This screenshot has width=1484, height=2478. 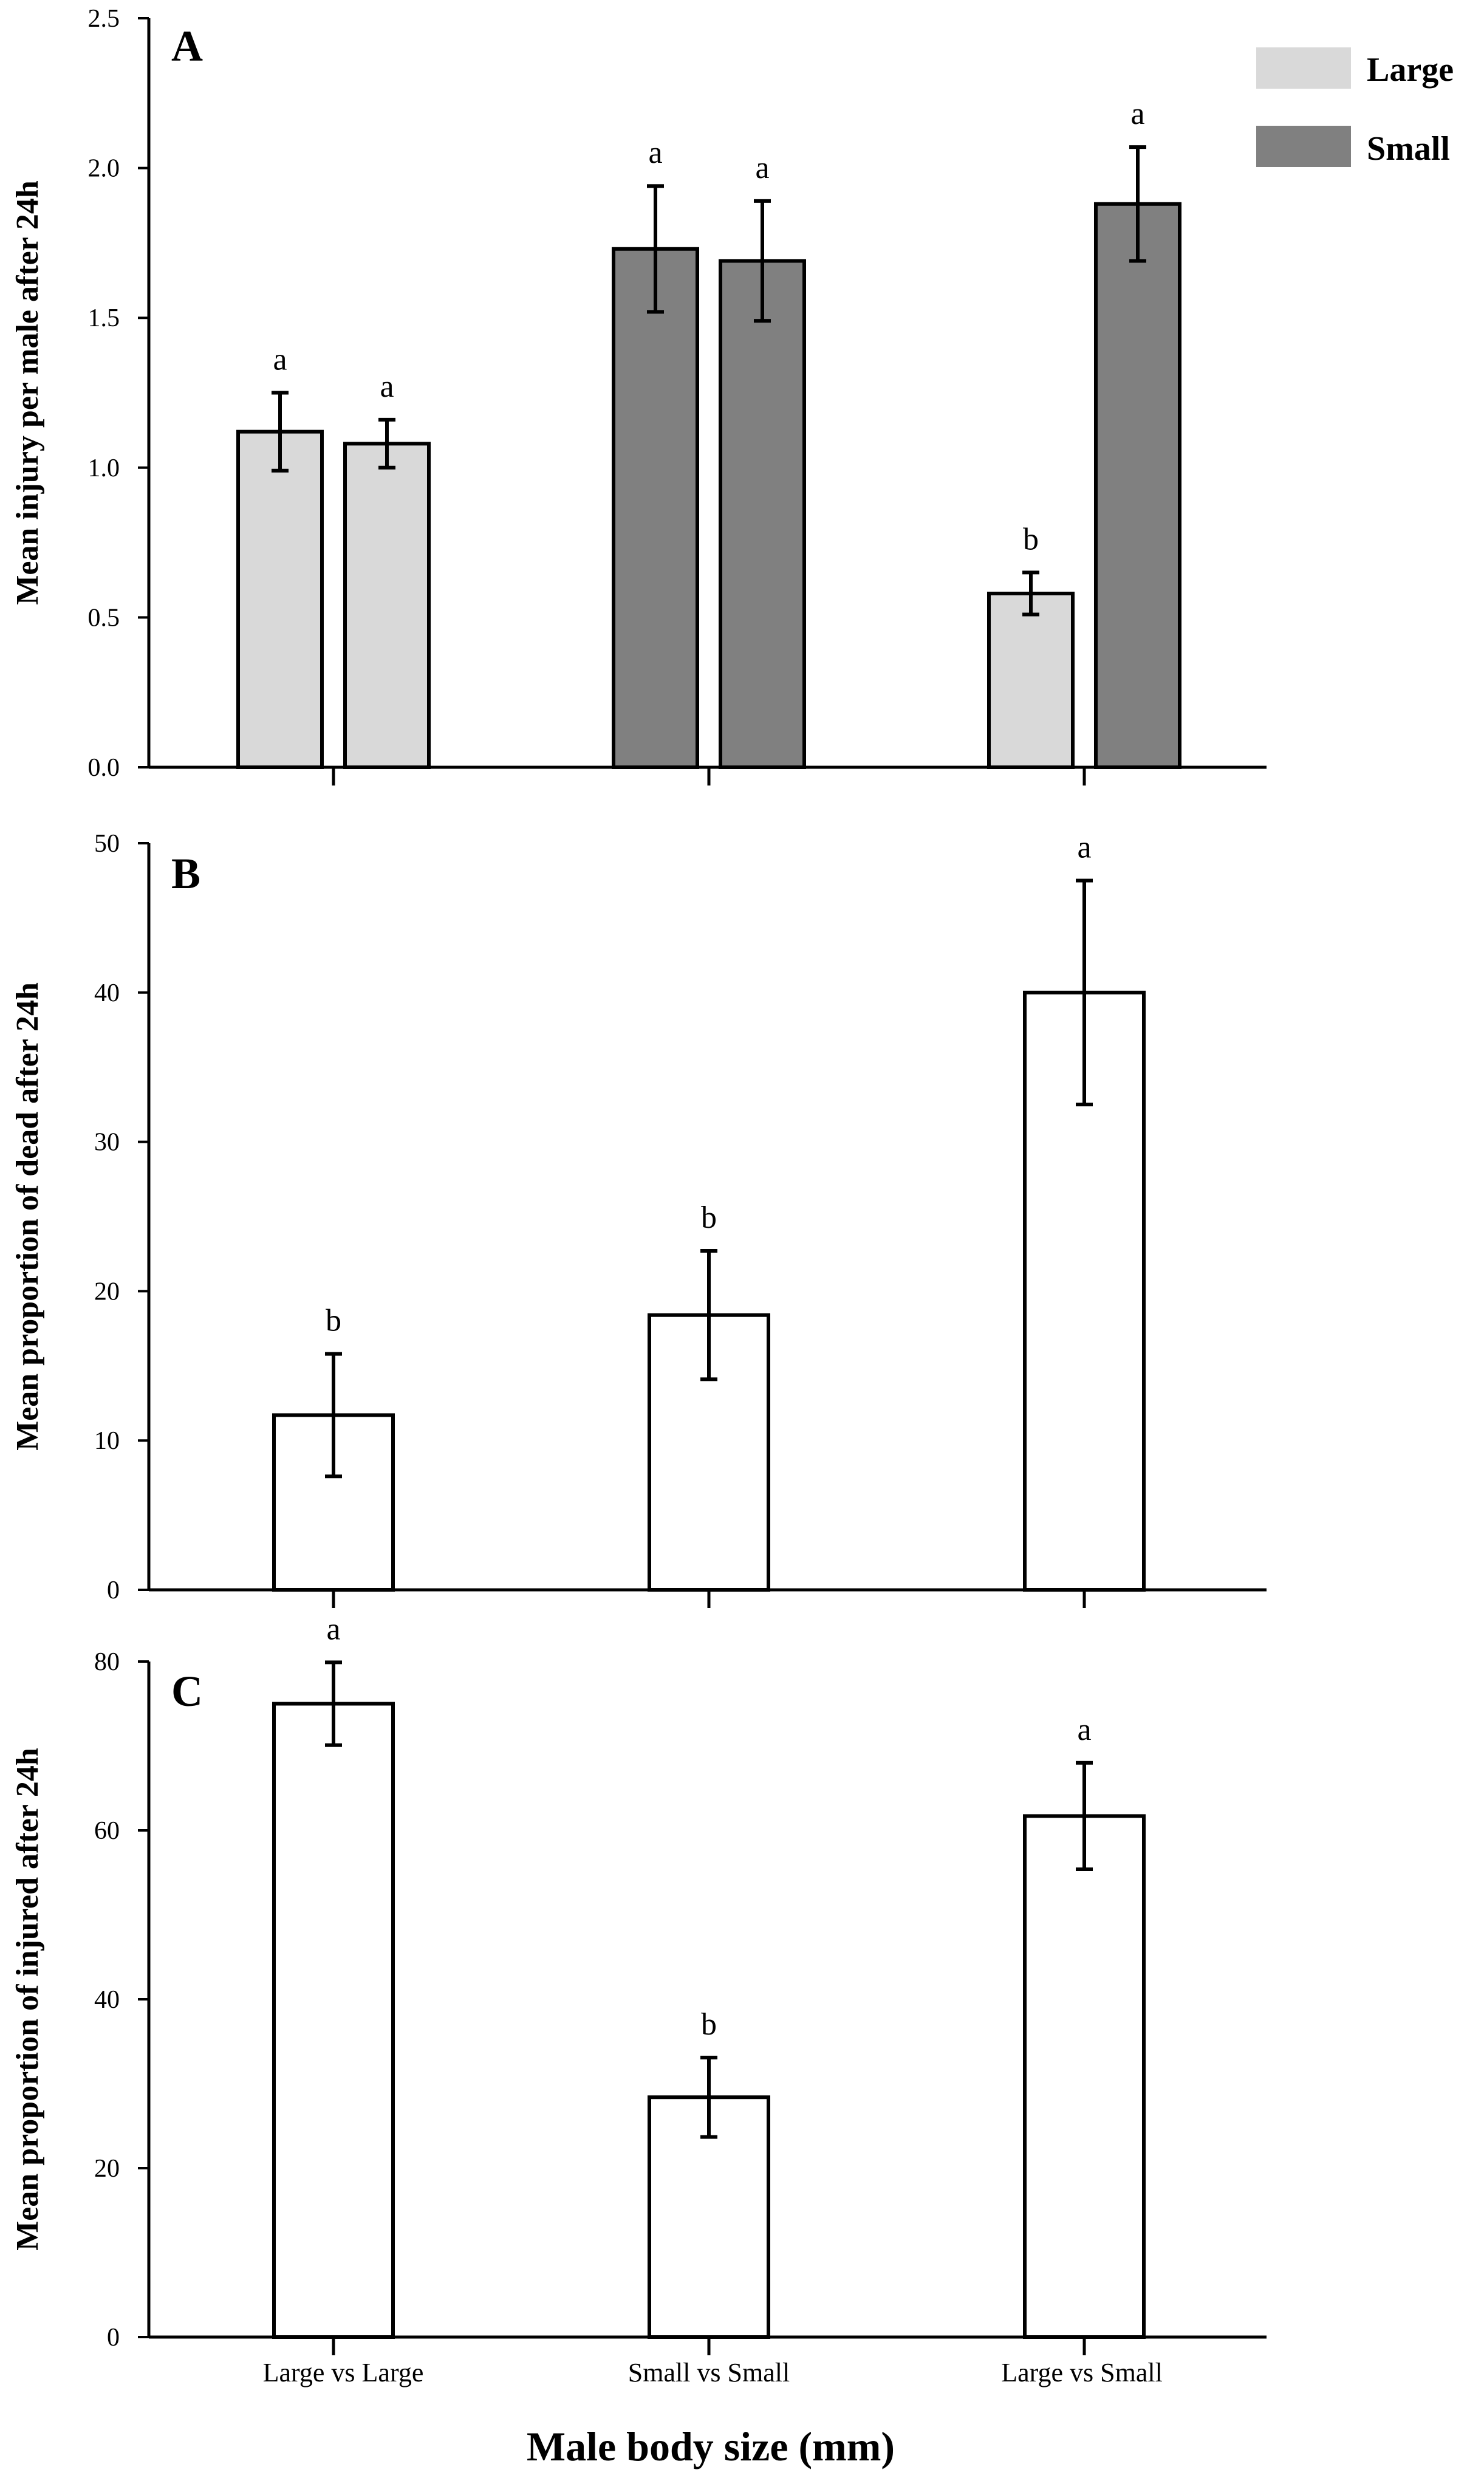 What do you see at coordinates (1082, 2372) in the screenshot?
I see `category-label-large-vs-small: Large vs Small` at bounding box center [1082, 2372].